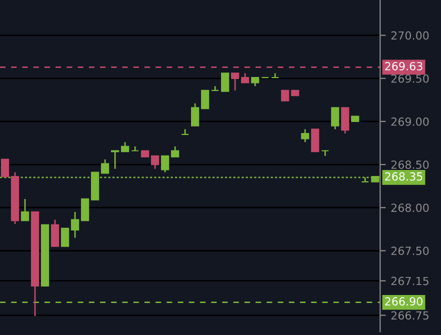  What do you see at coordinates (403, 301) in the screenshot?
I see `ref-line-label: 266.90` at bounding box center [403, 301].